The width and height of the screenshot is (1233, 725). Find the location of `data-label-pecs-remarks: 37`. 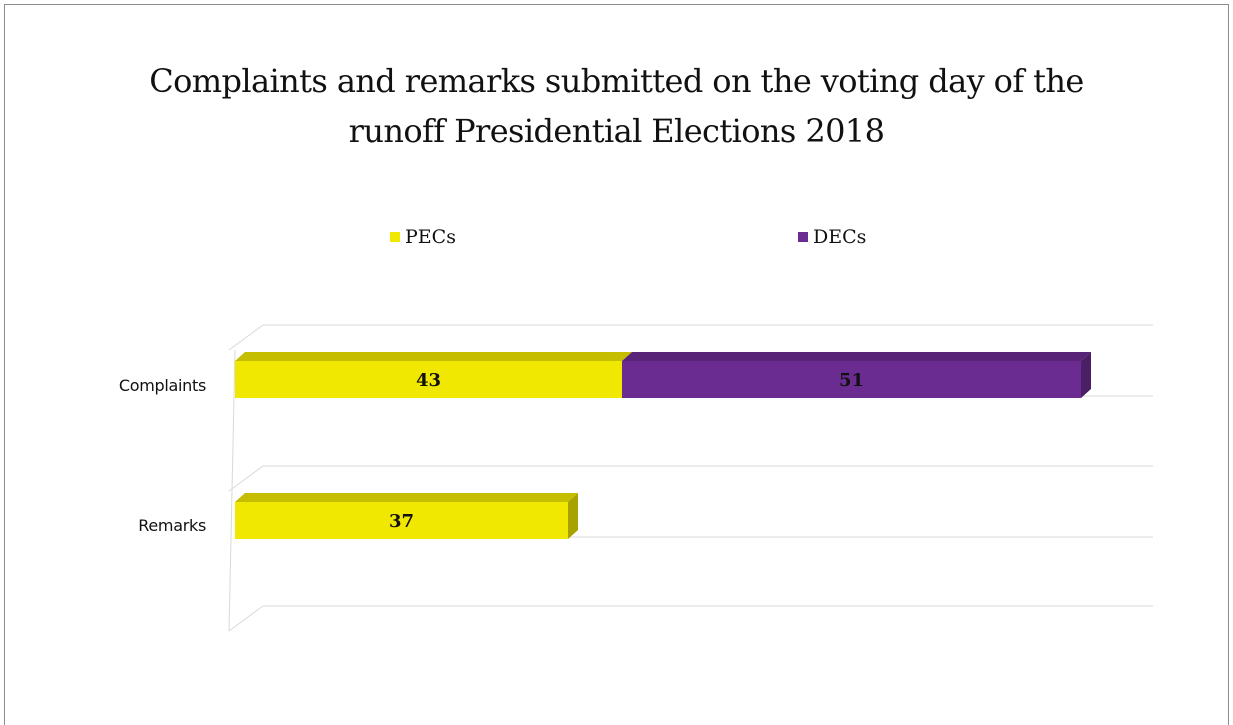

data-label-pecs-remarks: 37 is located at coordinates (401, 521).